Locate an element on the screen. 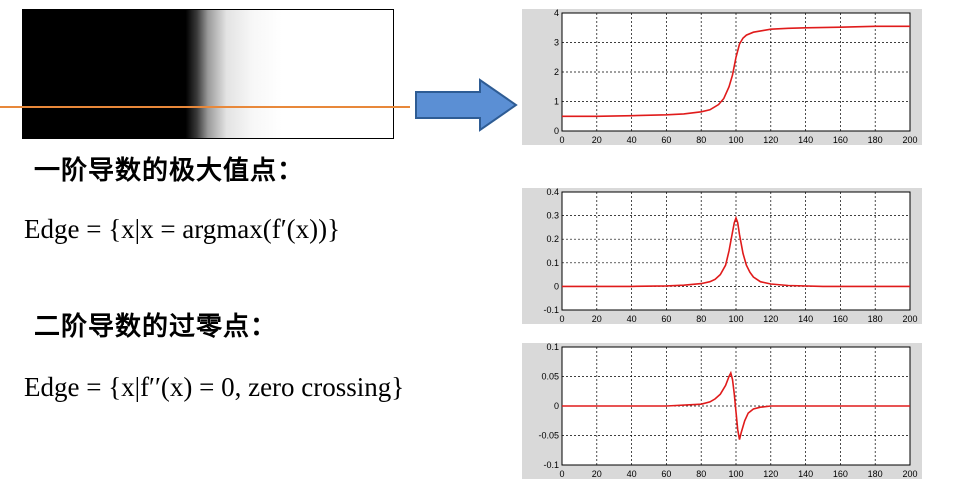 The width and height of the screenshot is (957, 479). y-tick-label: 0.4 is located at coordinates (552, 192).